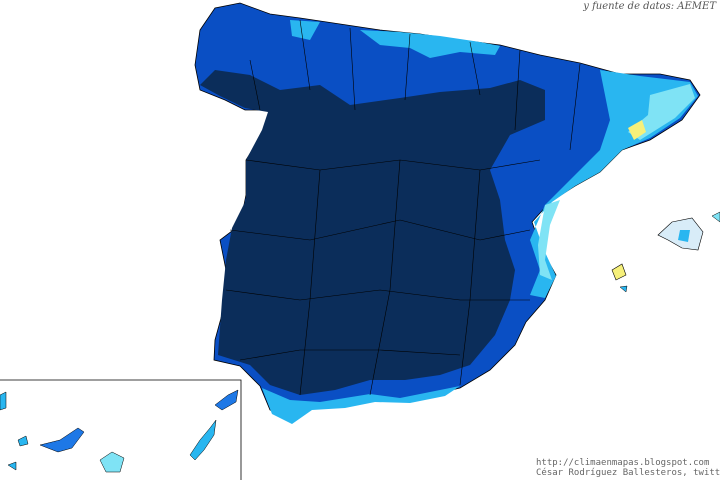 The height and width of the screenshot is (480, 720). What do you see at coordinates (619, 272) in the screenshot?
I see `ibiza` at bounding box center [619, 272].